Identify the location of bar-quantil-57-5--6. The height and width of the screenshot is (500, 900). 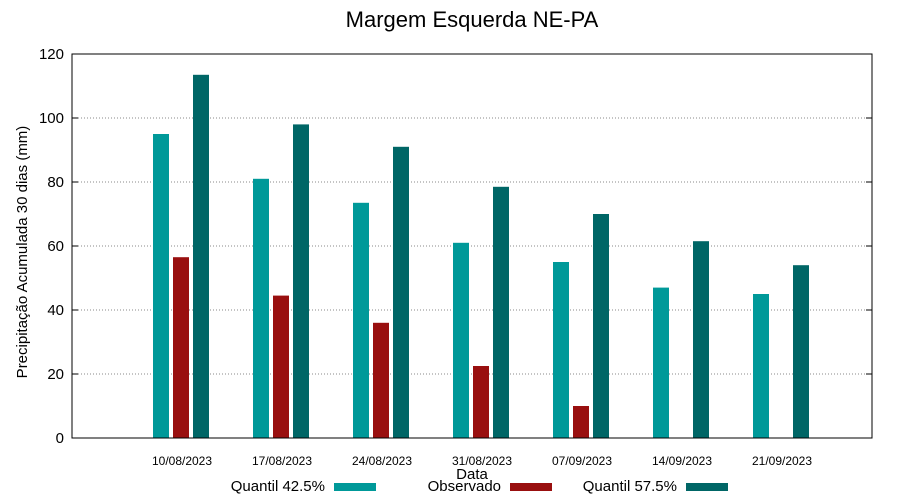
(801, 351).